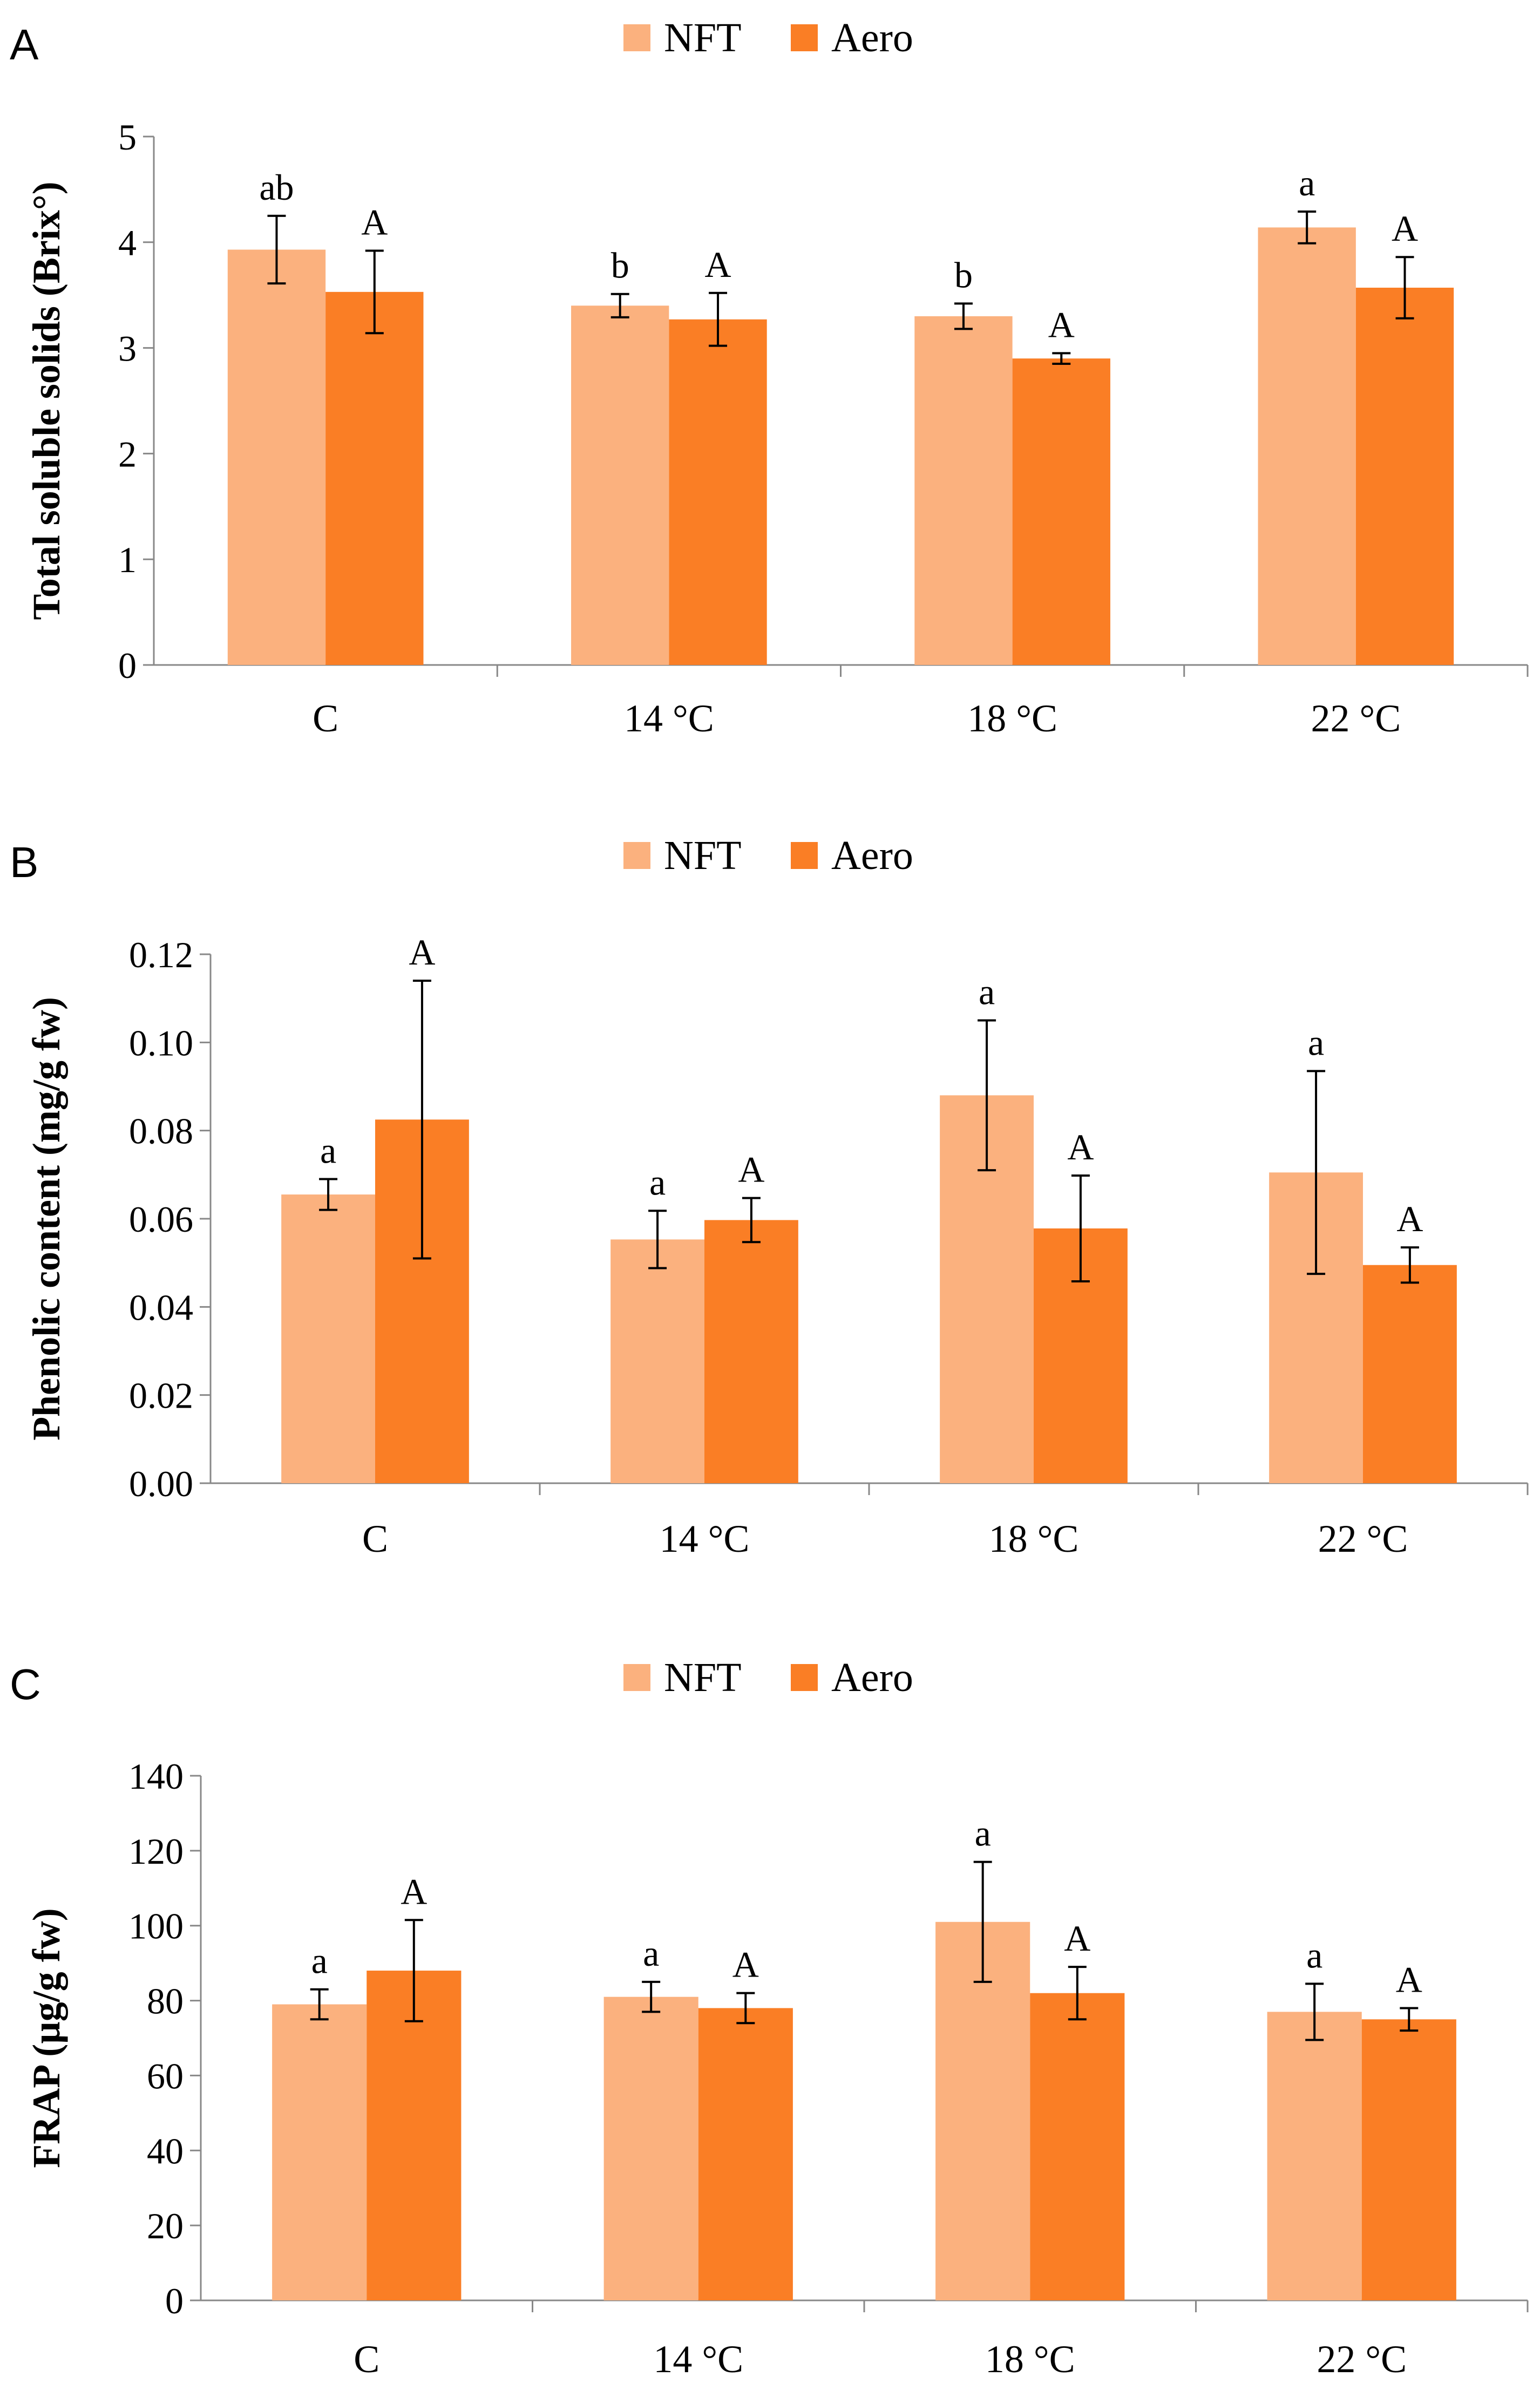 This screenshot has width=1540, height=2397. Describe the element at coordinates (276, 188) in the screenshot. I see `significance-label: ab` at that location.